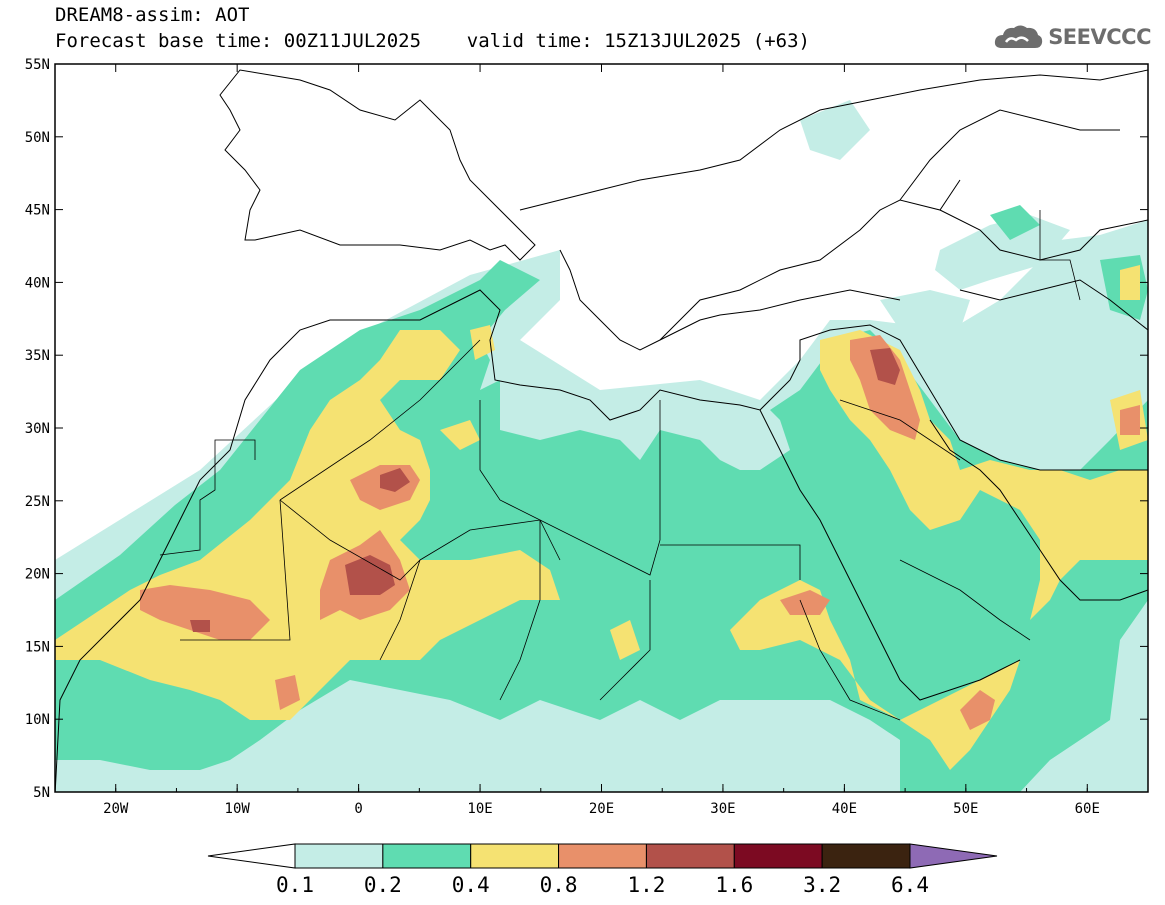  Describe the element at coordinates (646, 885) in the screenshot. I see `colorbar-level-label: 1.2` at that location.